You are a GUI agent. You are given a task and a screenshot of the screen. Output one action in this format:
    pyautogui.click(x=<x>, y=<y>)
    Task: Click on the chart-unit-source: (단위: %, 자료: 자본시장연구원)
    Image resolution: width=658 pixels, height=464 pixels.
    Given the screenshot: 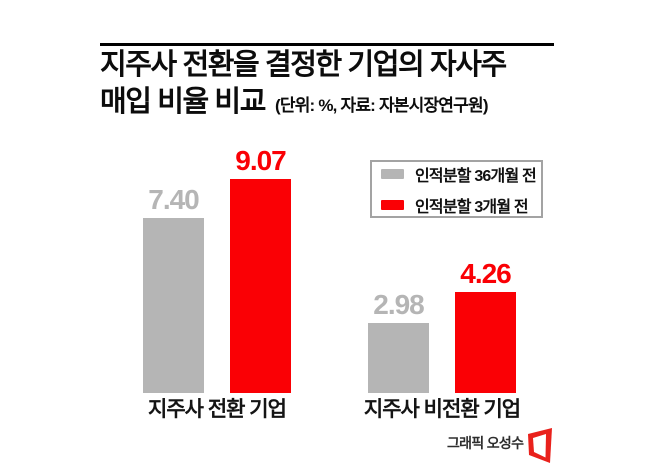 What is the action you would take?
    pyautogui.click(x=382, y=105)
    